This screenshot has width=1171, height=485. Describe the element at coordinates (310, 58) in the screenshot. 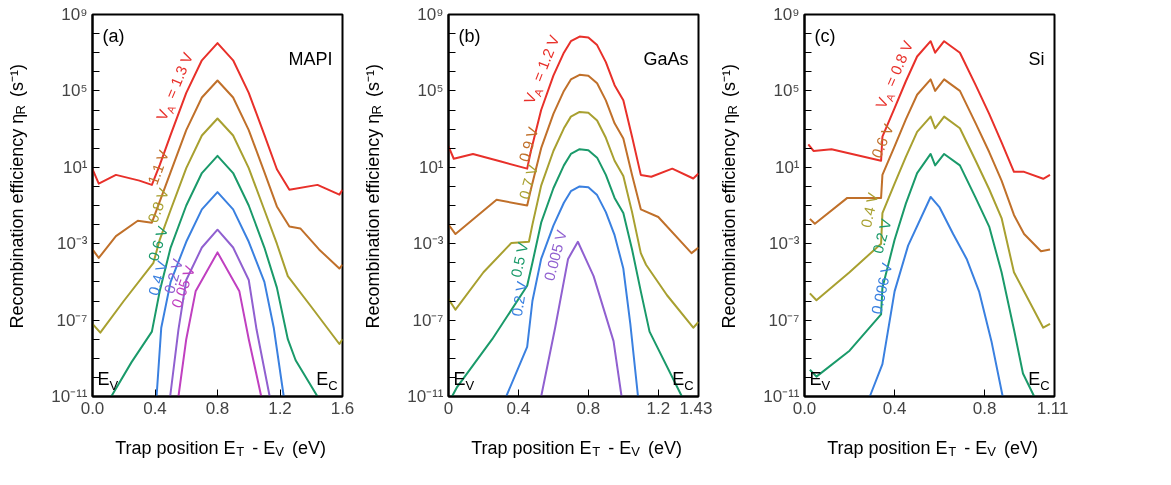

I see `annotation: MAPI` at that location.